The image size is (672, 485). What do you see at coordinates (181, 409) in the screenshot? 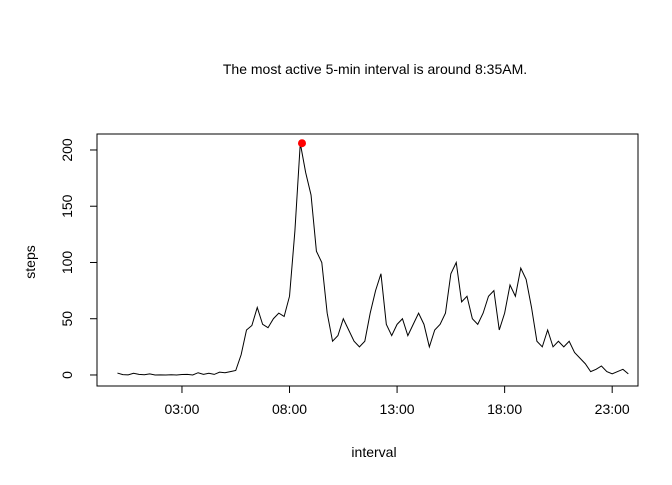
I see `x-tick-label: 03:00` at bounding box center [181, 409].